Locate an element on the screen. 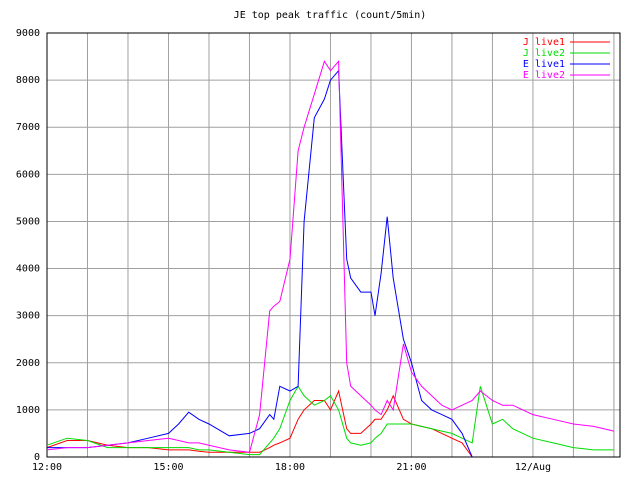  y-tick-label: 2000 is located at coordinates (28, 363).